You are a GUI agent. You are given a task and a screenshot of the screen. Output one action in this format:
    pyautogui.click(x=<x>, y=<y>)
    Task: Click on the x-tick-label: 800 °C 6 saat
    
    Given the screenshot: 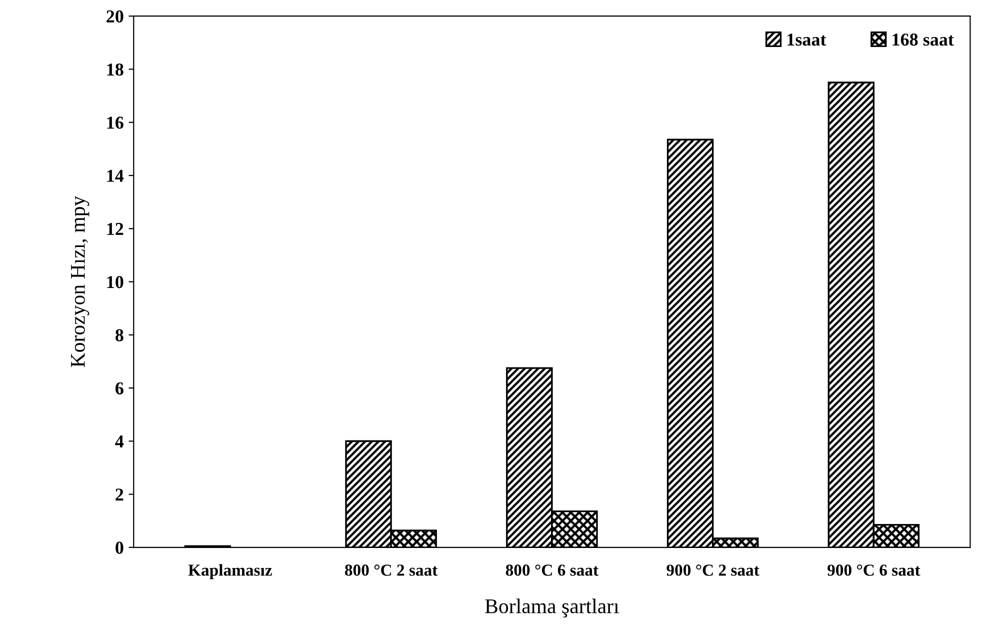 What is the action you would take?
    pyautogui.click(x=552, y=570)
    